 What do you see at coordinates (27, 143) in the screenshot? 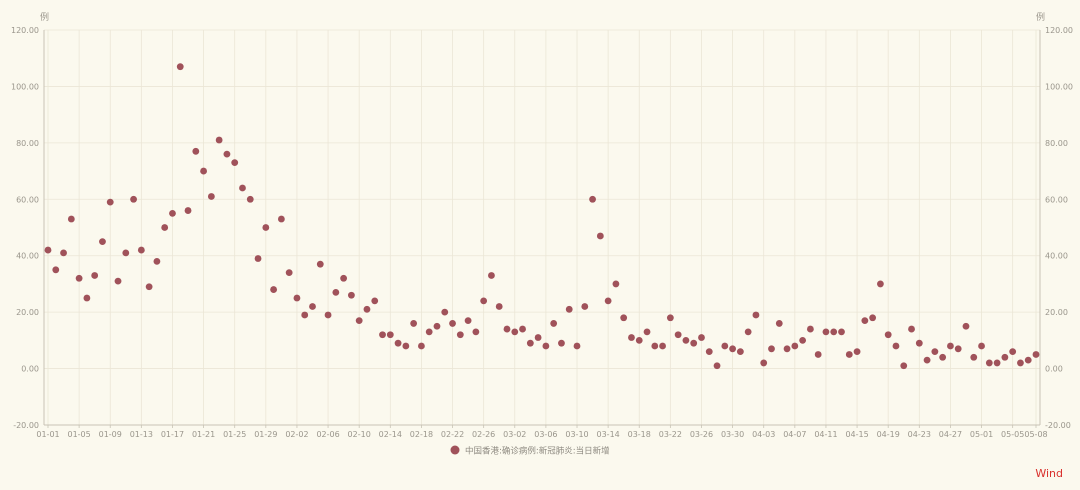
I see `y-tick-label-left: 80.00` at bounding box center [27, 143].